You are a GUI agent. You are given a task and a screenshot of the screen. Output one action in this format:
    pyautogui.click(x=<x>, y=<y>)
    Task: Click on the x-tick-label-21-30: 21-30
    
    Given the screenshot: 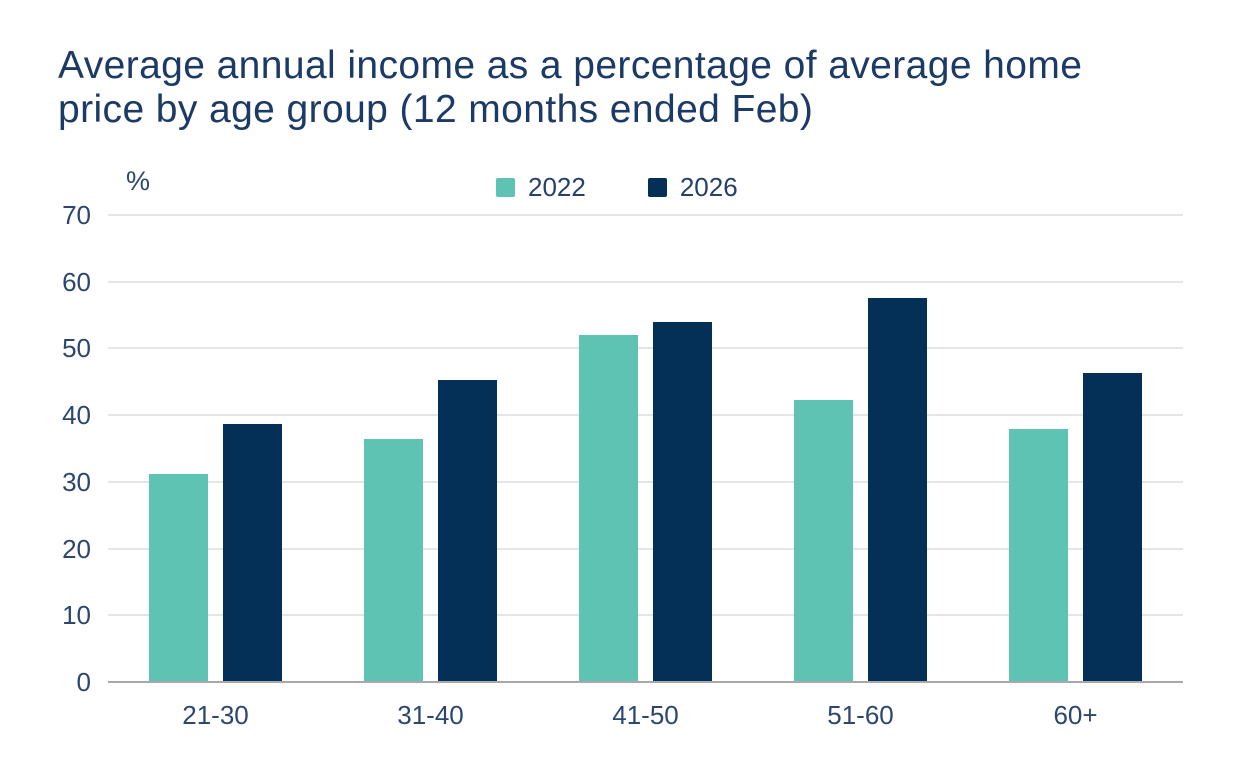 What is the action you would take?
    pyautogui.click(x=215, y=715)
    